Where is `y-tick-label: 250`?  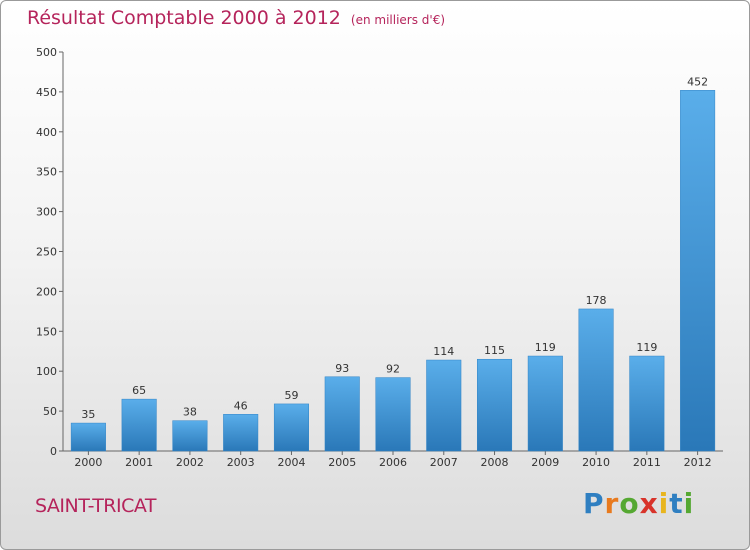 y-tick-label: 250 is located at coordinates (46, 252).